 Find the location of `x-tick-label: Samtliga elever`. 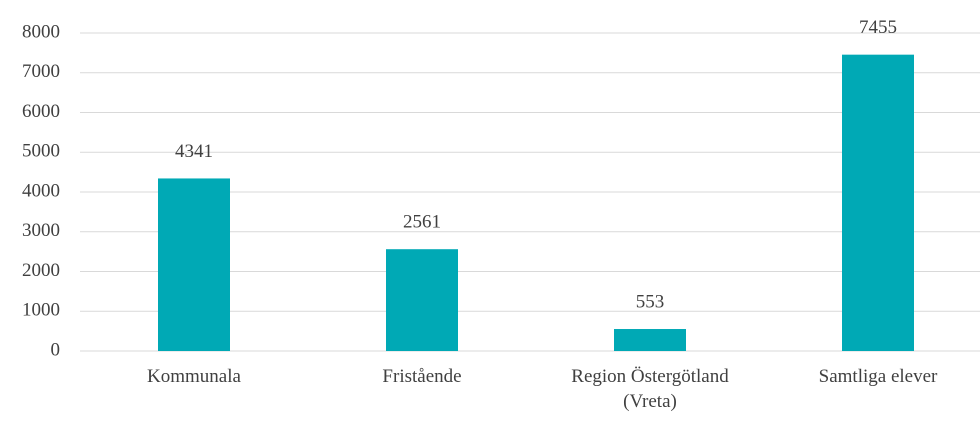

x-tick-label: Samtliga elever is located at coordinates (878, 376).